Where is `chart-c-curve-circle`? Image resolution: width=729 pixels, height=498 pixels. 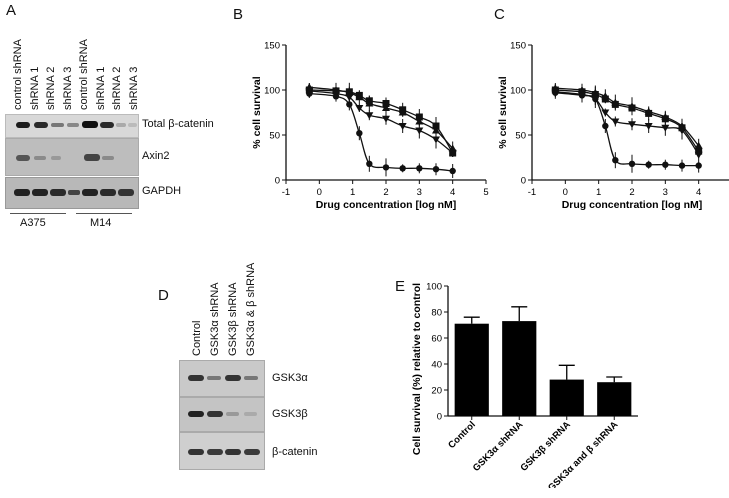
chart-c-curve-circle is located at coordinates (627, 129).